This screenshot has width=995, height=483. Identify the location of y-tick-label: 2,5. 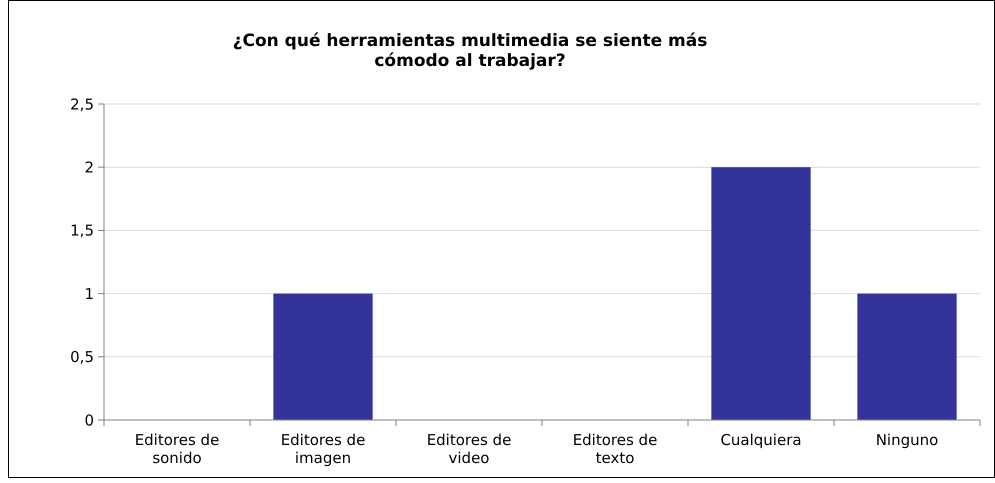
(82, 104).